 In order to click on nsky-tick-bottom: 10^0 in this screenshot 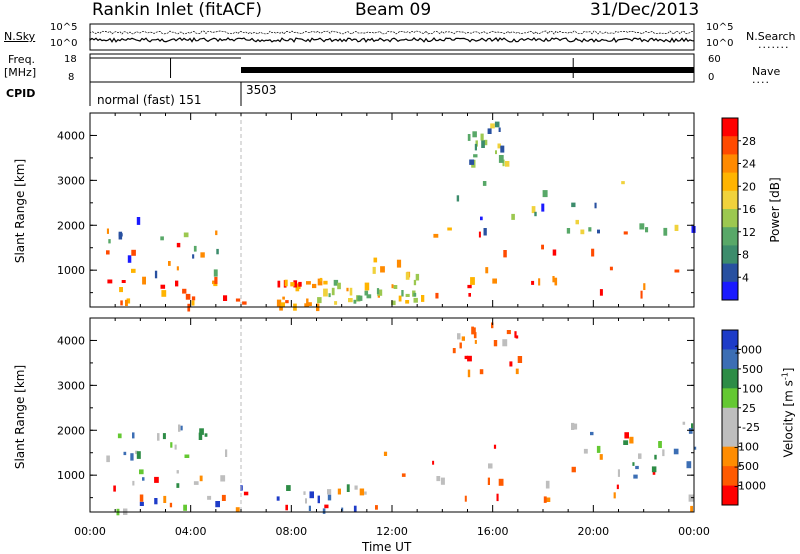, I will do `click(64, 43)`.